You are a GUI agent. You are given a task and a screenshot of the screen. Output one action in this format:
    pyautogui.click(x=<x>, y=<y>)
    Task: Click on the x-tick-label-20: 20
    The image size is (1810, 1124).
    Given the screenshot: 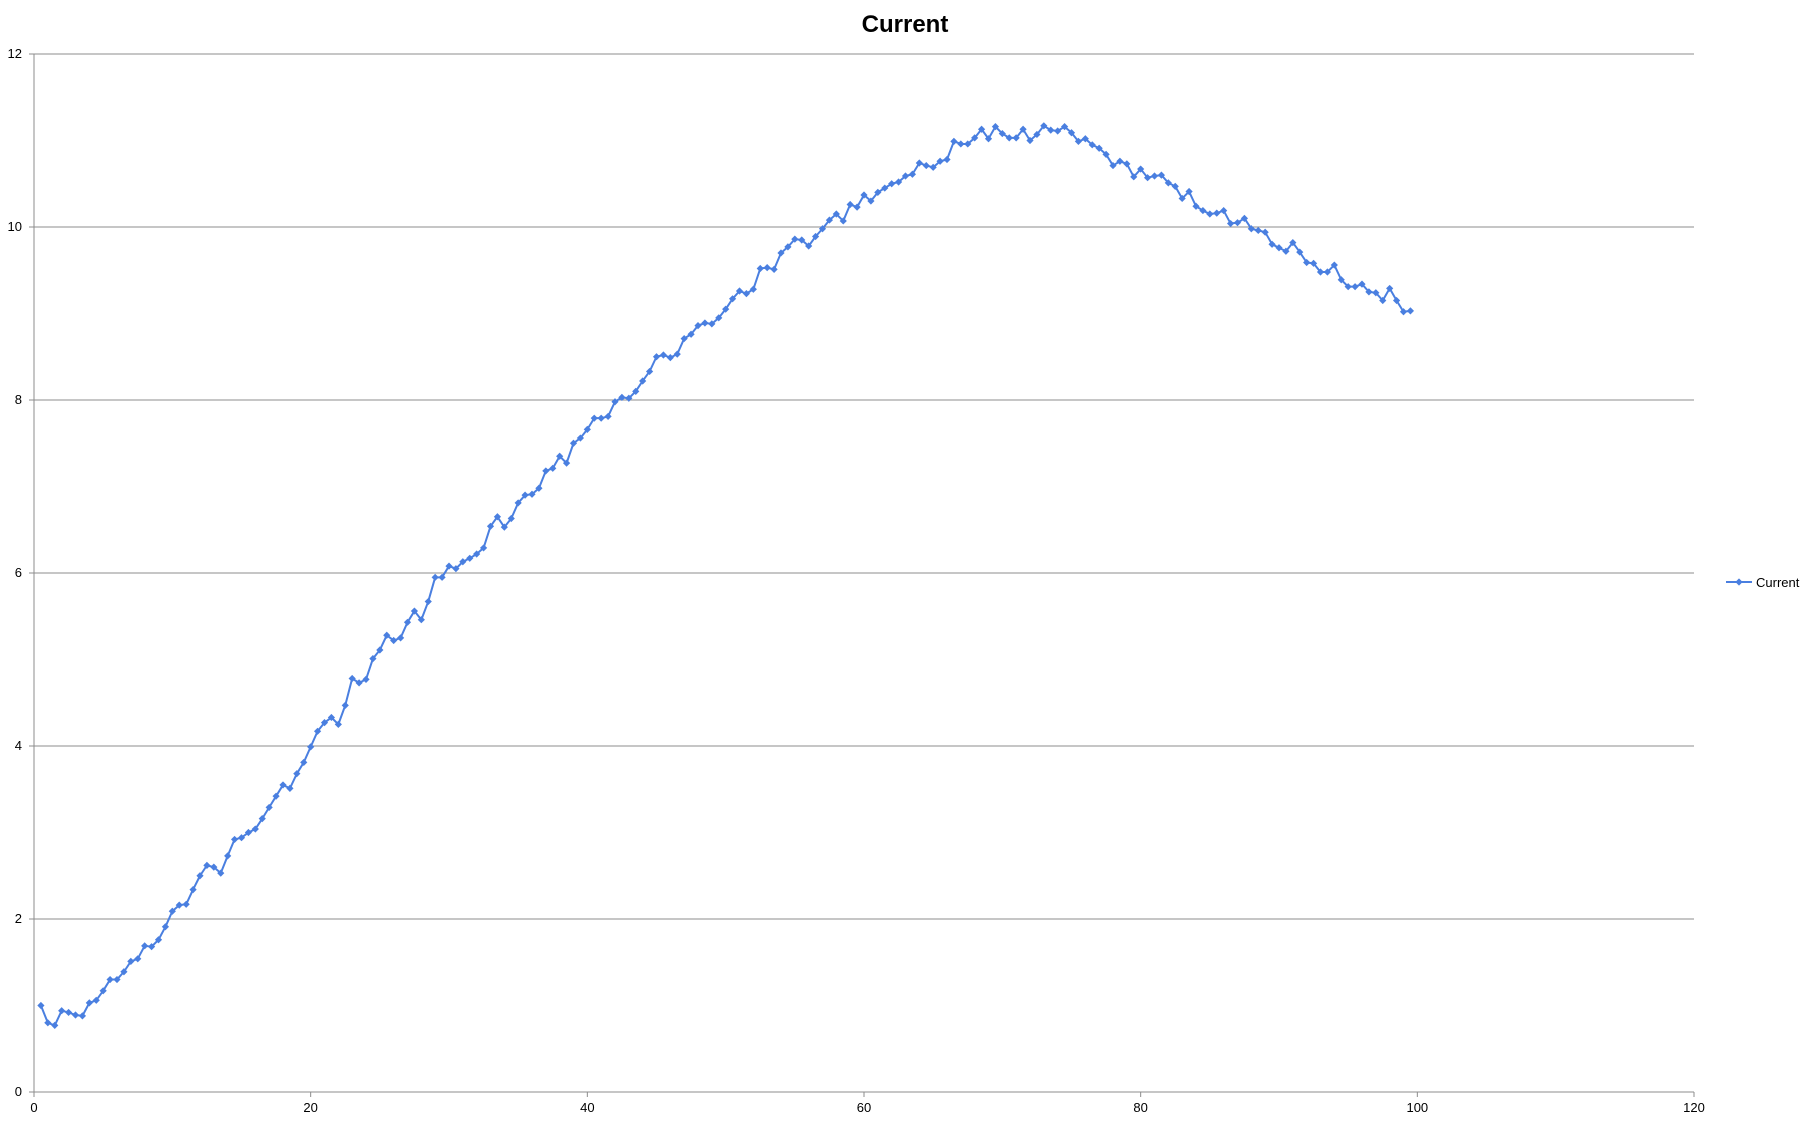 What is the action you would take?
    pyautogui.click(x=310, y=1107)
    